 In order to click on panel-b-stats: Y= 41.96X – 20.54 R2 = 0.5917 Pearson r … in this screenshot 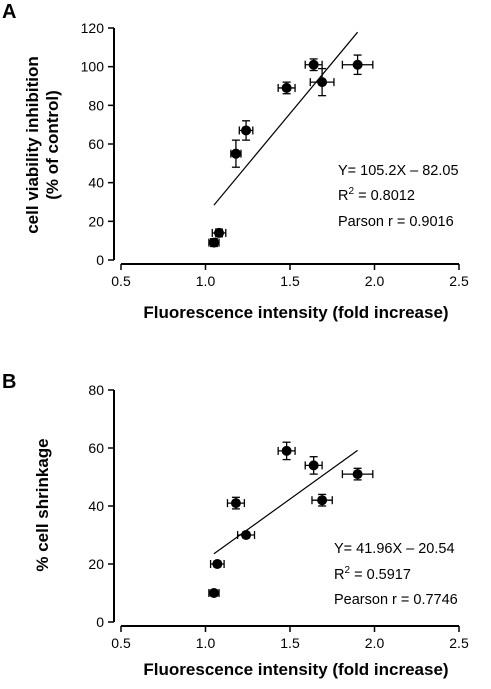, I will do `click(396, 574)`.